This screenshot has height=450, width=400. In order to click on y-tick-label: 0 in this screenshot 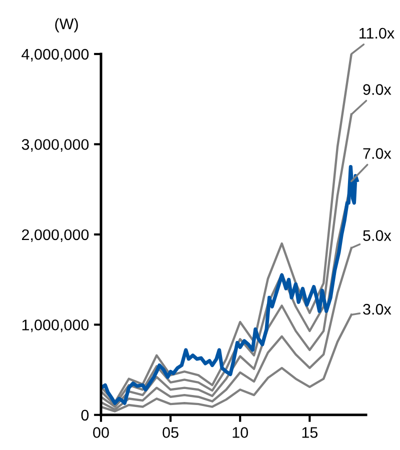, I will do `click(85, 415)`.